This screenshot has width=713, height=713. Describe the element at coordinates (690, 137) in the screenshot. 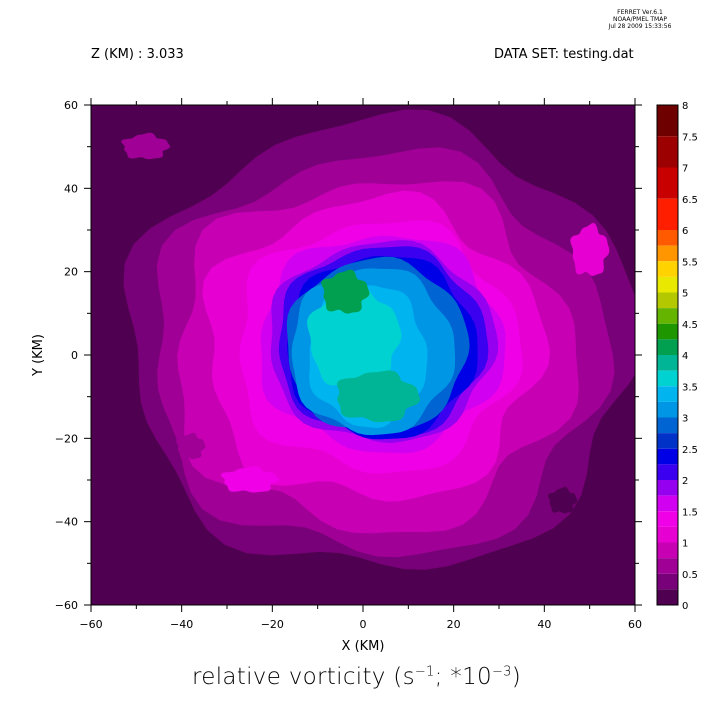

I see `colorbar-label: 7.5` at that location.